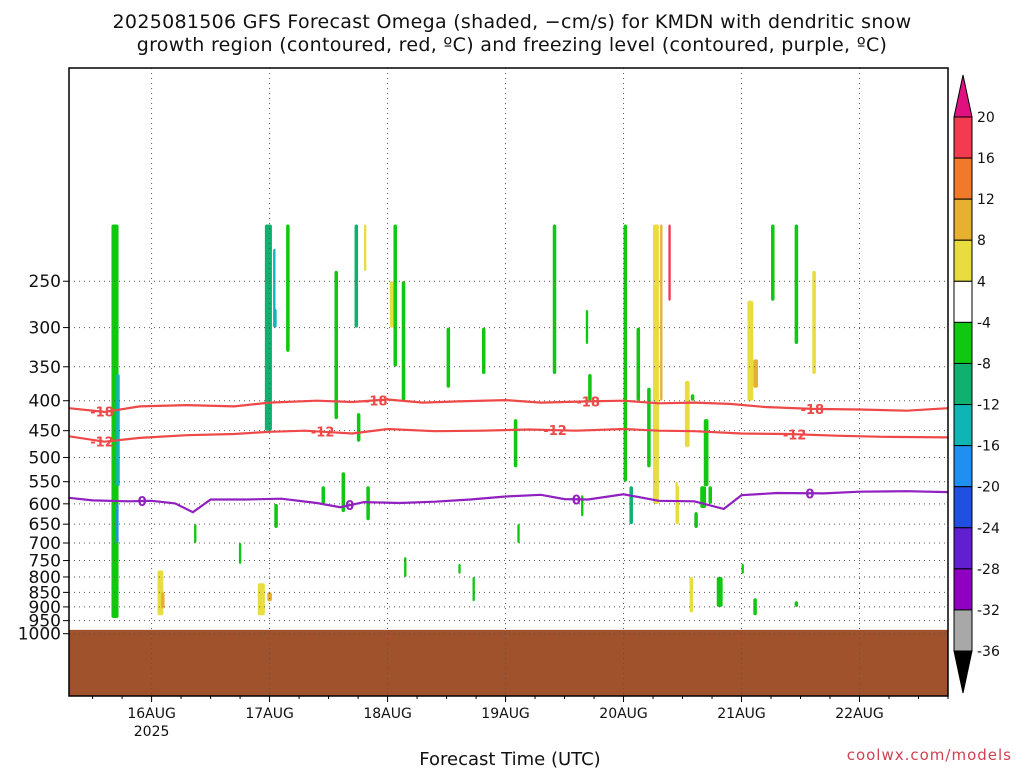 The width and height of the screenshot is (1024, 768). Describe the element at coordinates (508, 406) in the screenshot. I see `contour-line--18` at that location.